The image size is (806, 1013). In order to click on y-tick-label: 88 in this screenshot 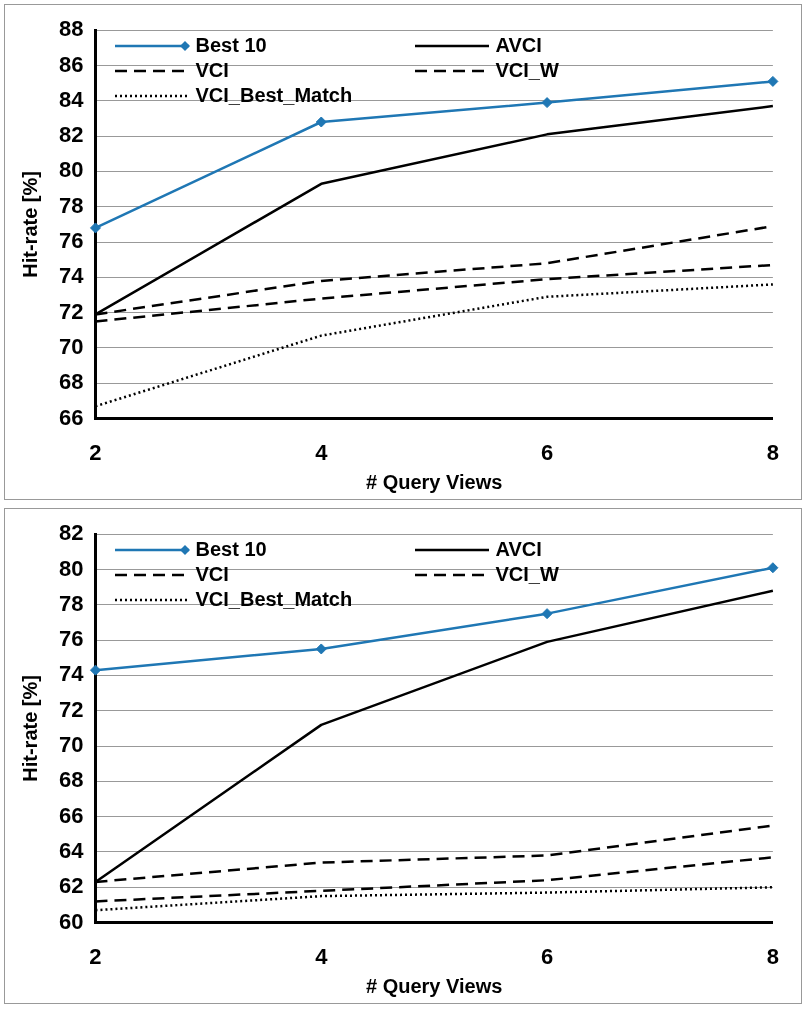, I will do `click(71, 29)`.